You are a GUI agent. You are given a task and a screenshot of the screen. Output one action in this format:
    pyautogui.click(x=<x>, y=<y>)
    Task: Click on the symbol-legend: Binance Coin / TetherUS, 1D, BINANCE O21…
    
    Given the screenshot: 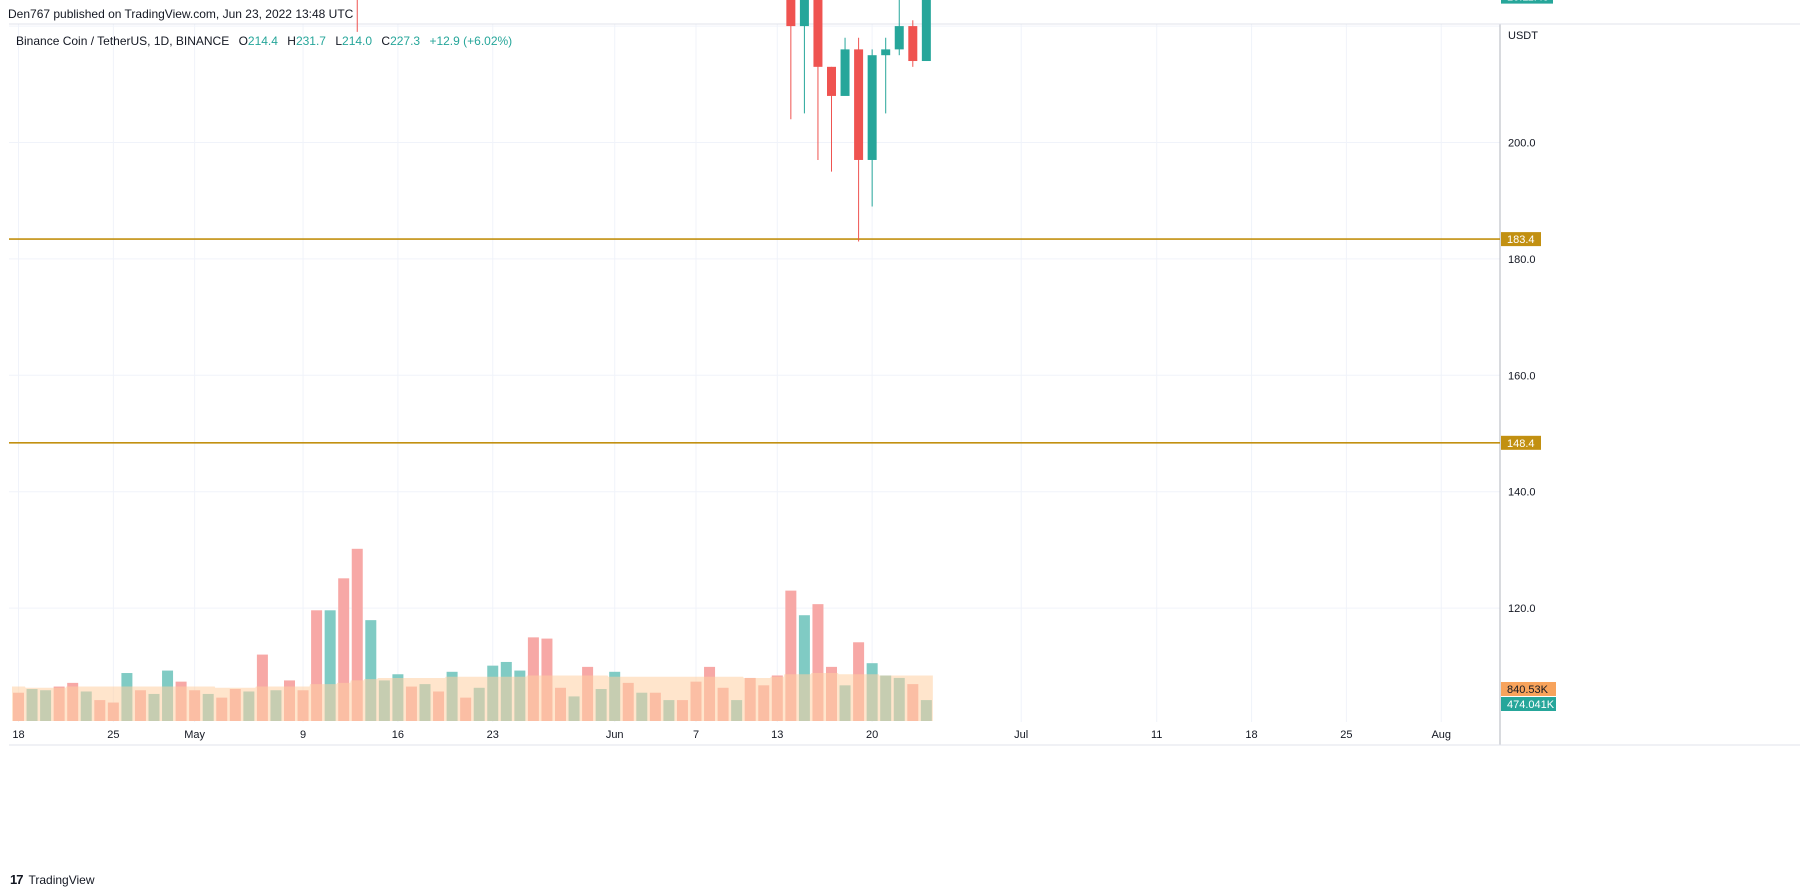 What is the action you would take?
    pyautogui.click(x=264, y=41)
    